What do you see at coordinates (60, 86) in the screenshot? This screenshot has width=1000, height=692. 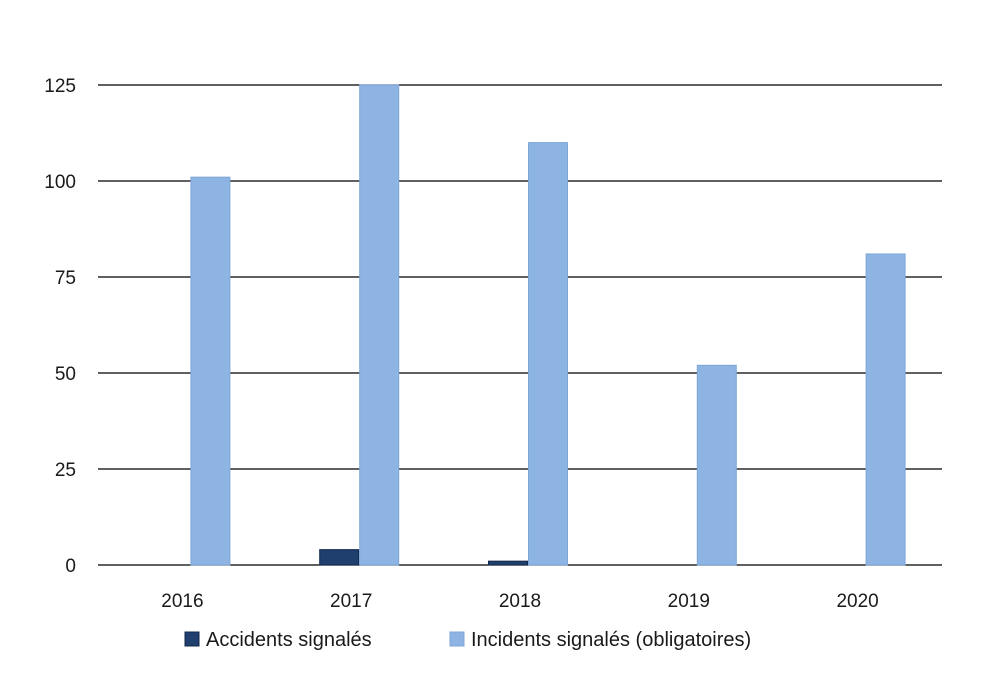 I see `y-tick-label: 125` at bounding box center [60, 86].